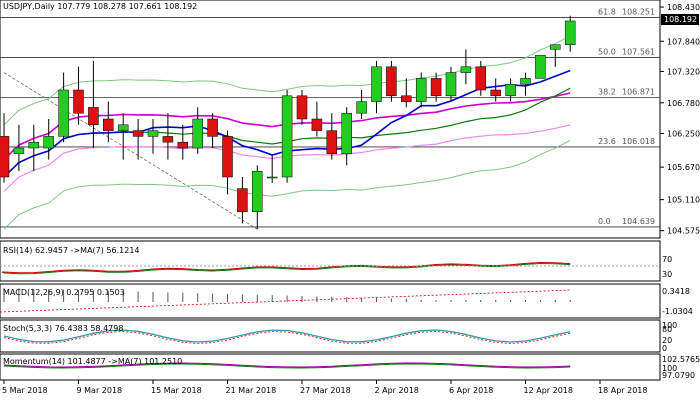  I want to click on fib-price-label: 104.639, so click(638, 221).